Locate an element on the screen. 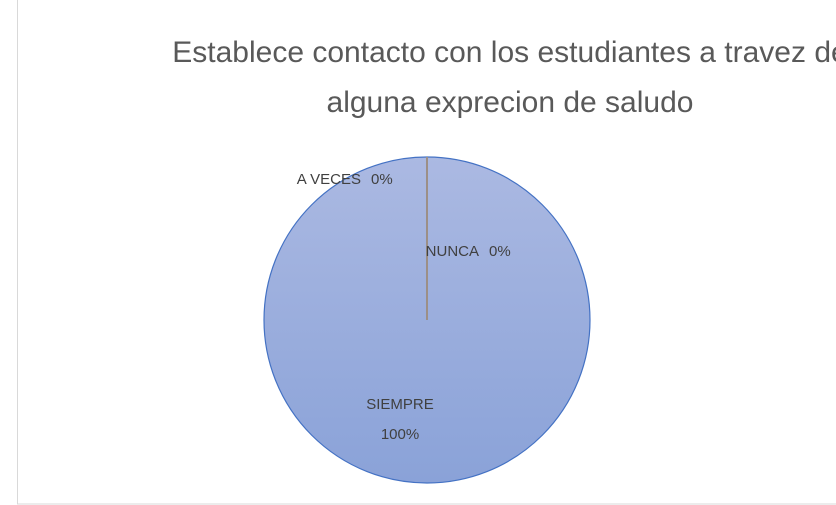 Image resolution: width=836 pixels, height=505 pixels. data-label-category: A VECES is located at coordinates (329, 179).